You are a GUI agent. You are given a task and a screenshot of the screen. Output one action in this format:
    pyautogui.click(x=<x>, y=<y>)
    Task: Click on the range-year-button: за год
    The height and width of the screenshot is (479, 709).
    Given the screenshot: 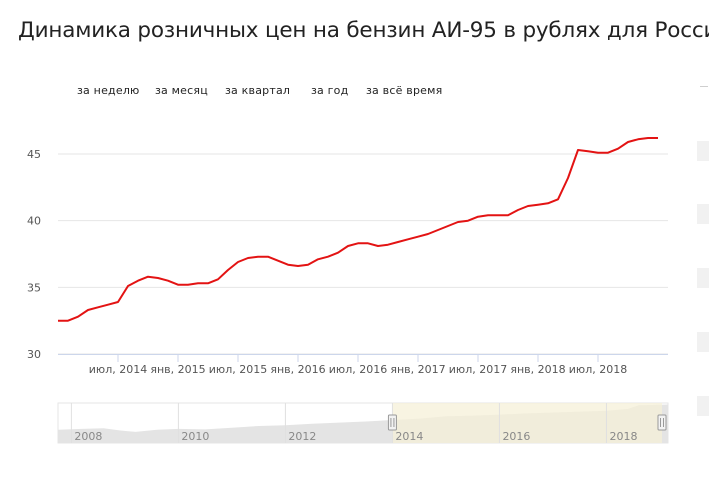 What is the action you would take?
    pyautogui.click(x=330, y=90)
    